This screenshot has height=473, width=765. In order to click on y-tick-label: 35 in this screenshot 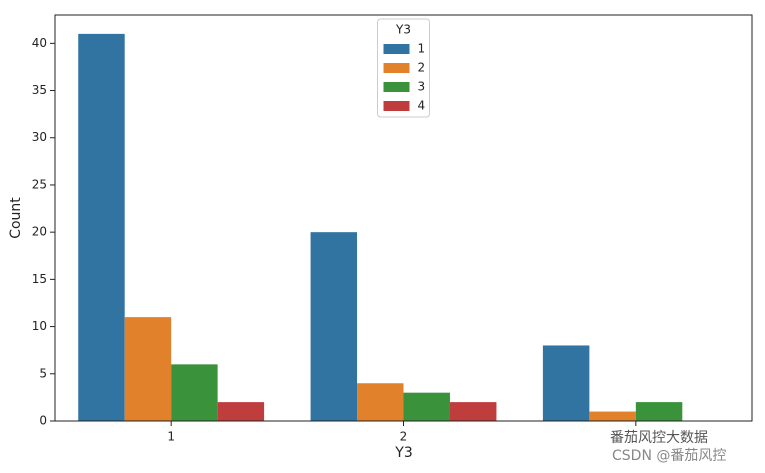, I will do `click(39, 90)`.